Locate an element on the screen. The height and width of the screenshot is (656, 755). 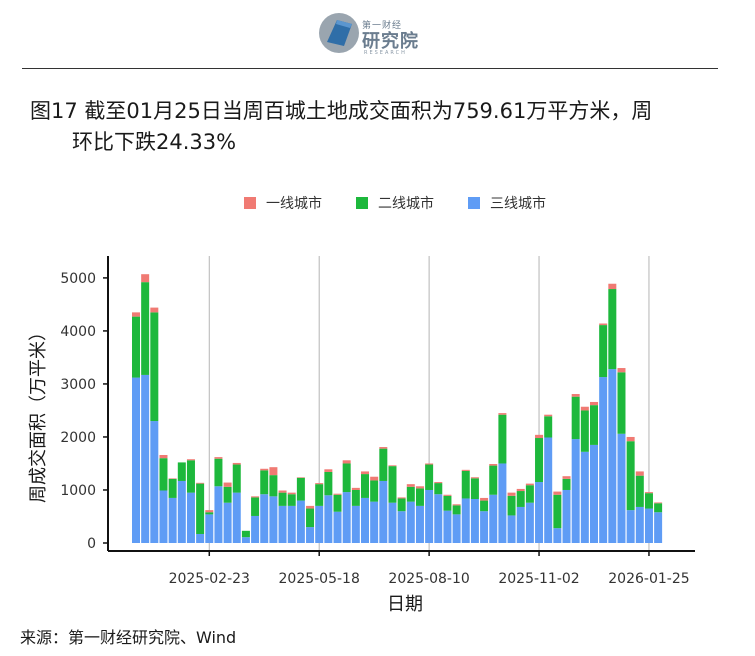
y-tick-label-3000: 3000 is located at coordinates (78, 385).